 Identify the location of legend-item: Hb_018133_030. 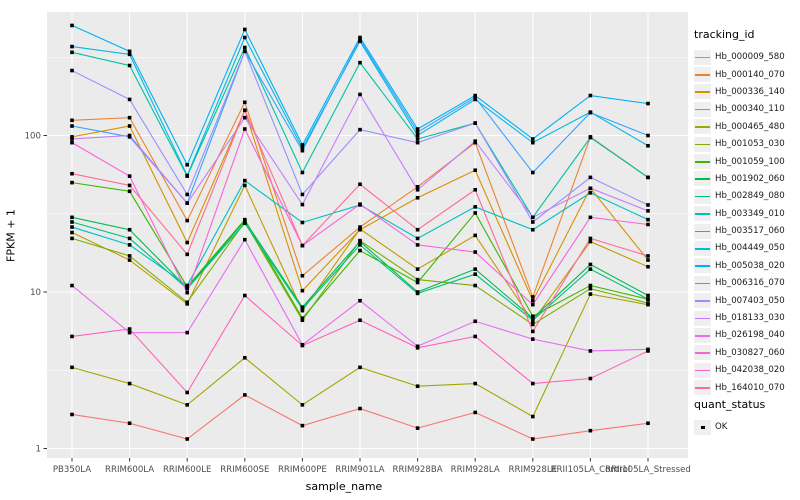
(747, 318).